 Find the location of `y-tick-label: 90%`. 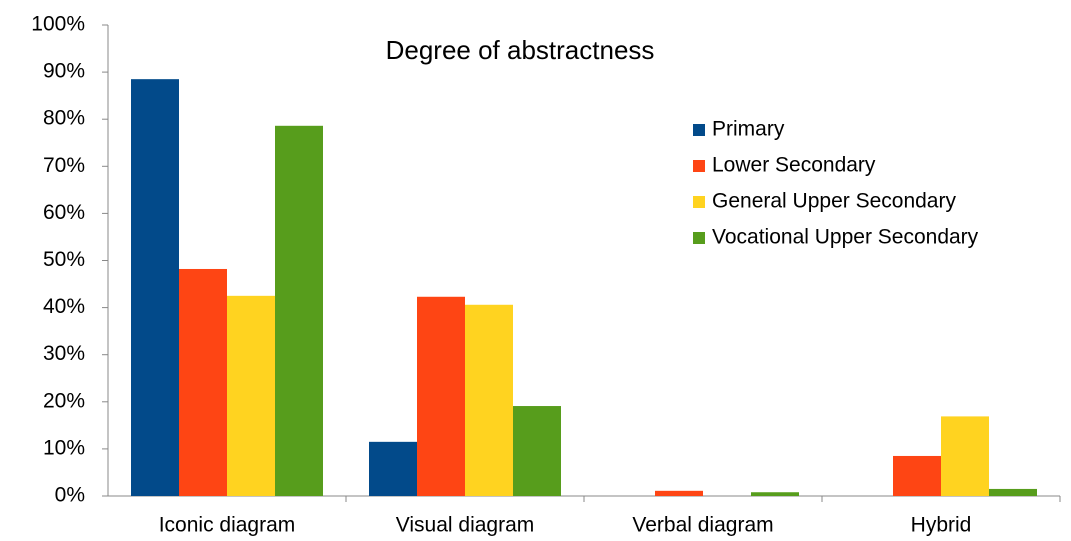

y-tick-label: 90% is located at coordinates (64, 71).